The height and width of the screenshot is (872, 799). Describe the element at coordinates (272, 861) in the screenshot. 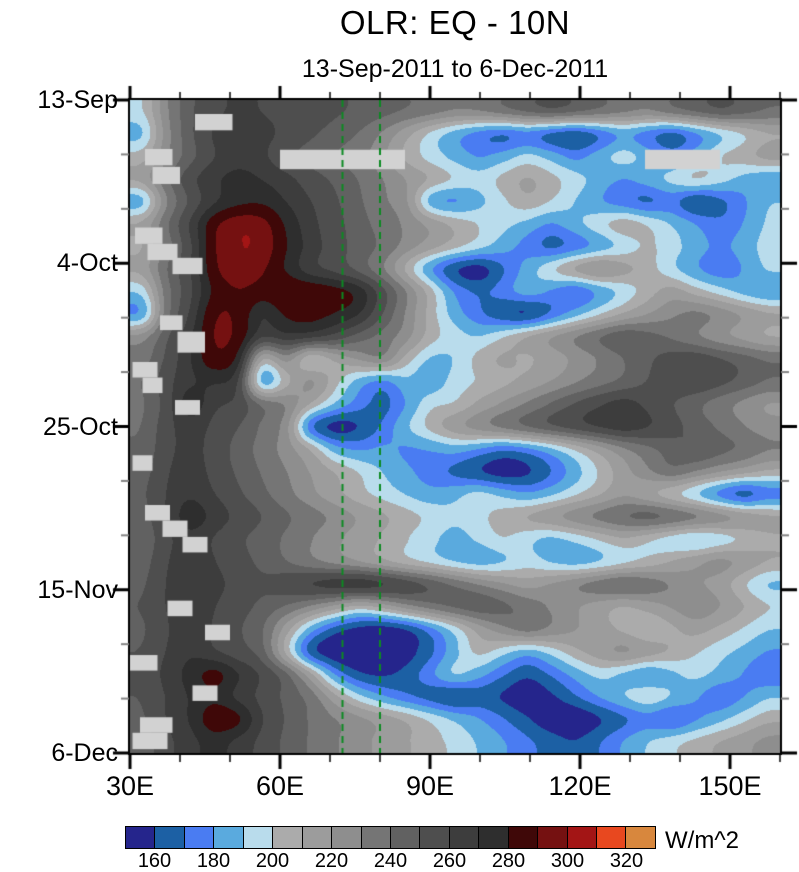

I see `colorbar-tick-label: 200` at that location.